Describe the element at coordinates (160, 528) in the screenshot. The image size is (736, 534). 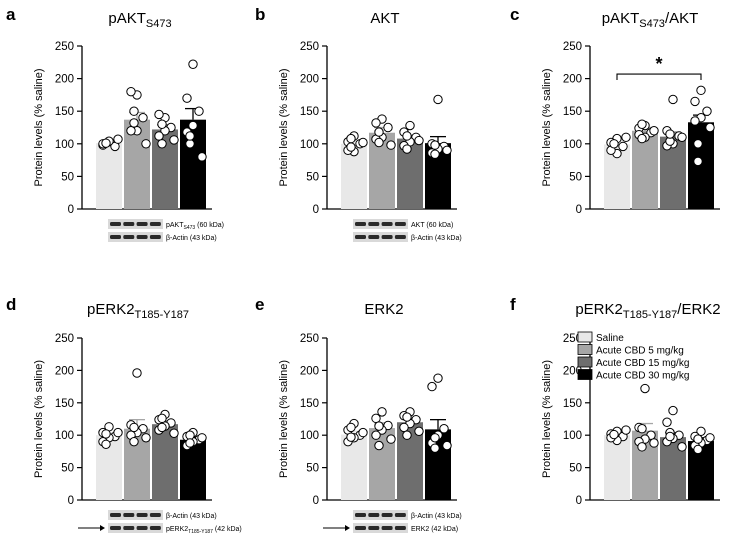
I see `blot-strip: pERK2T185-Y187 (42 kDa)` at that location.